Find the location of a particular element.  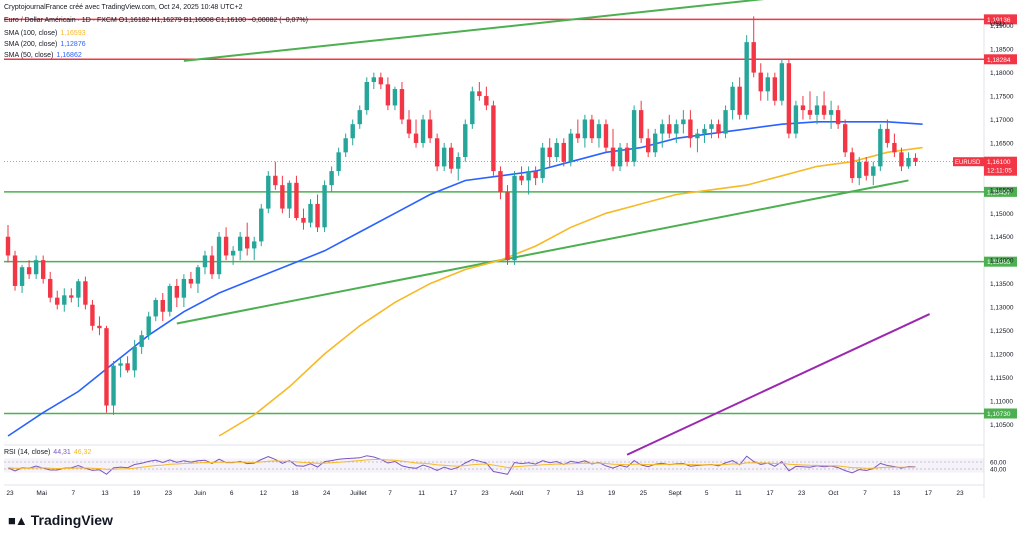

indicator-sma200: SMA (200, close) 1,12876 is located at coordinates (45, 44).